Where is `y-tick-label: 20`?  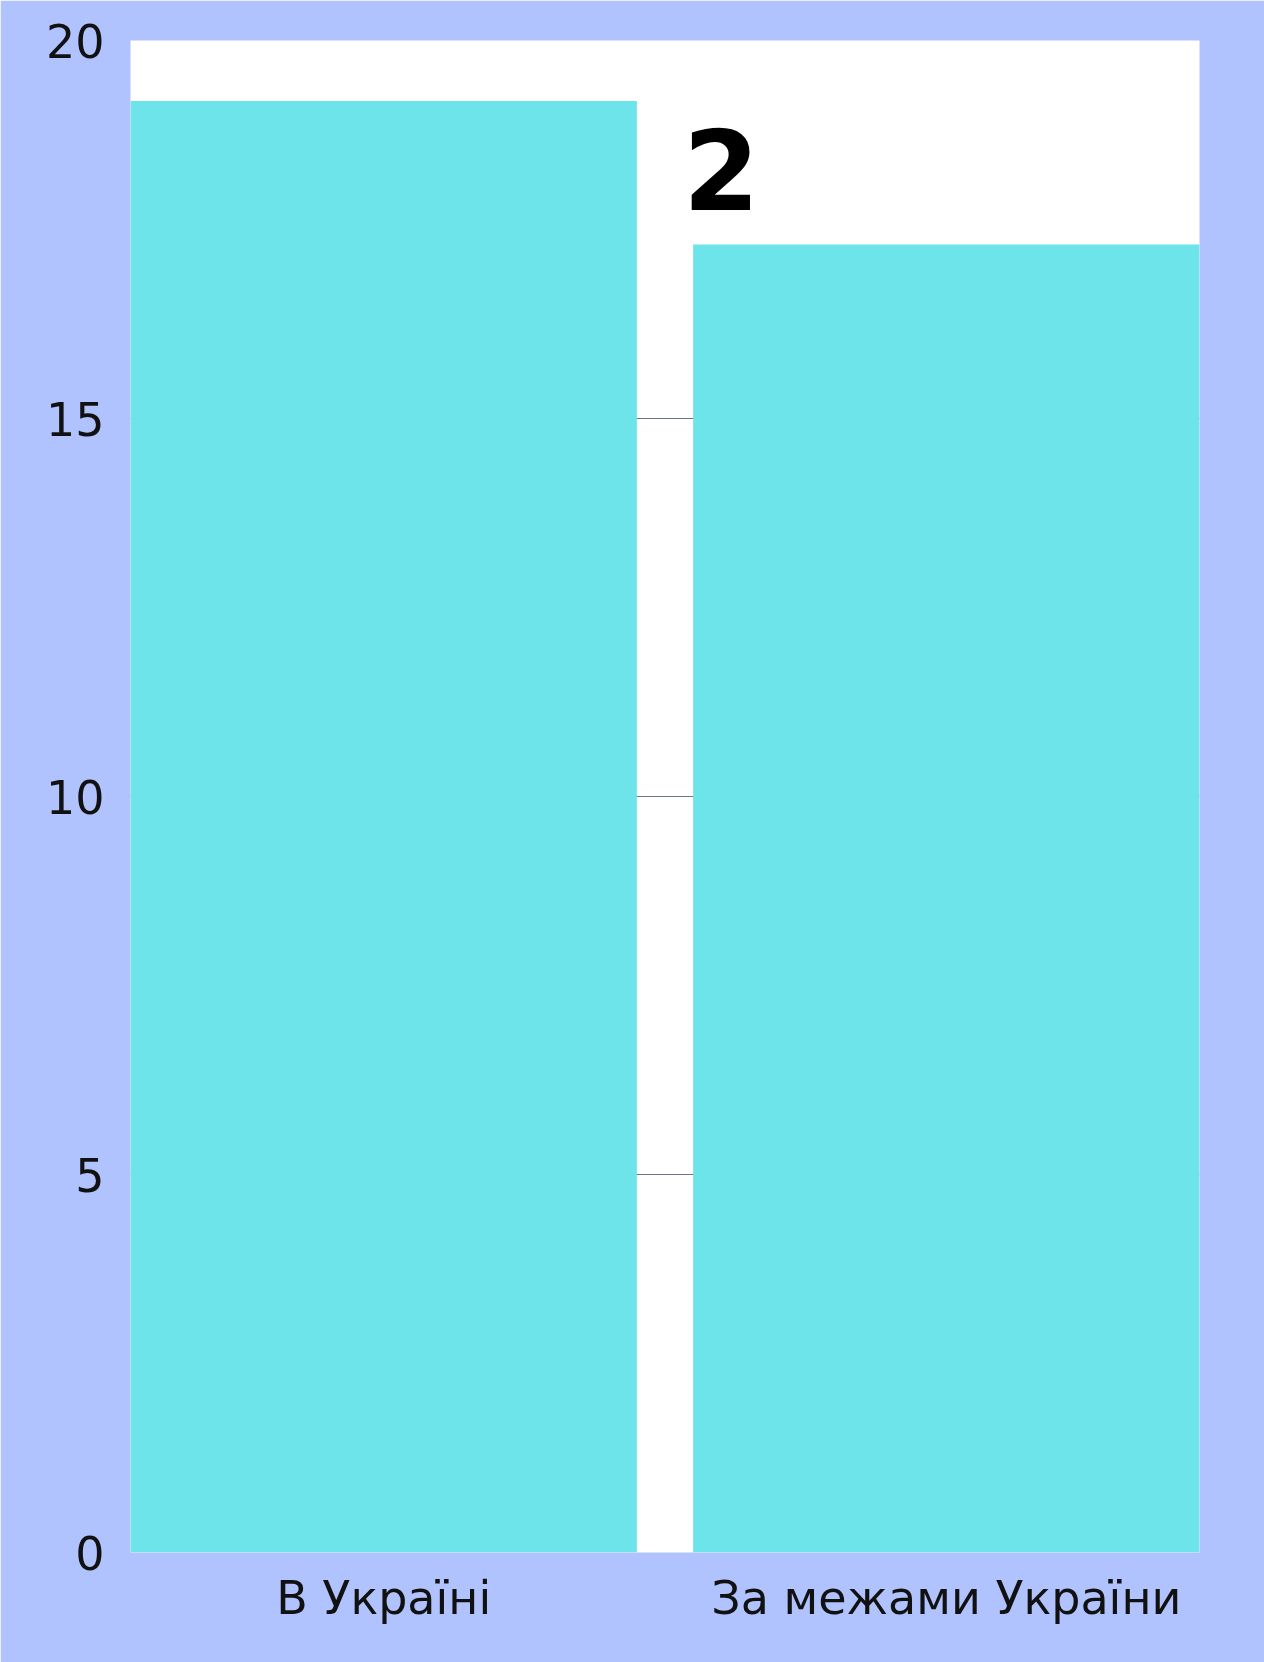
y-tick-label: 20 is located at coordinates (75, 41).